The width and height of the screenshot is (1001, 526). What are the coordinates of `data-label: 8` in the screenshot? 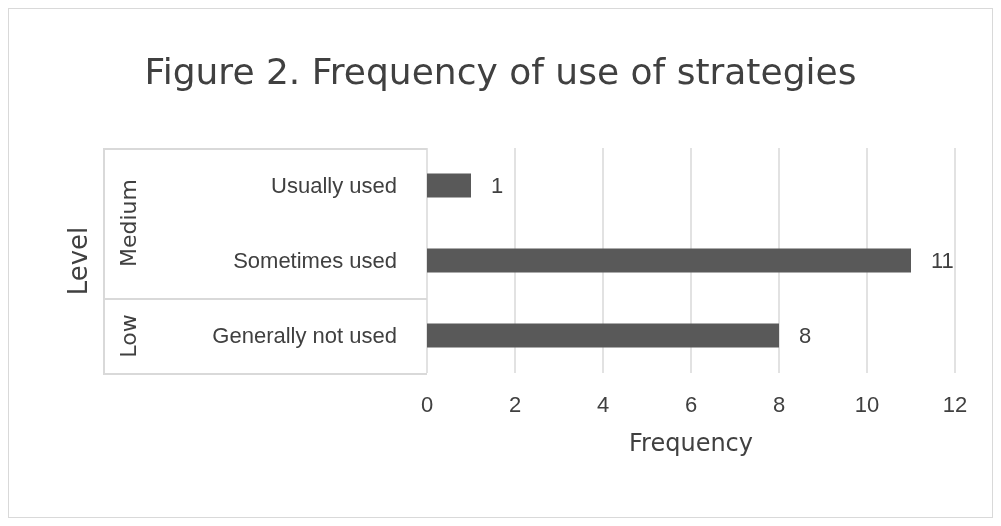 It's located at (805, 335).